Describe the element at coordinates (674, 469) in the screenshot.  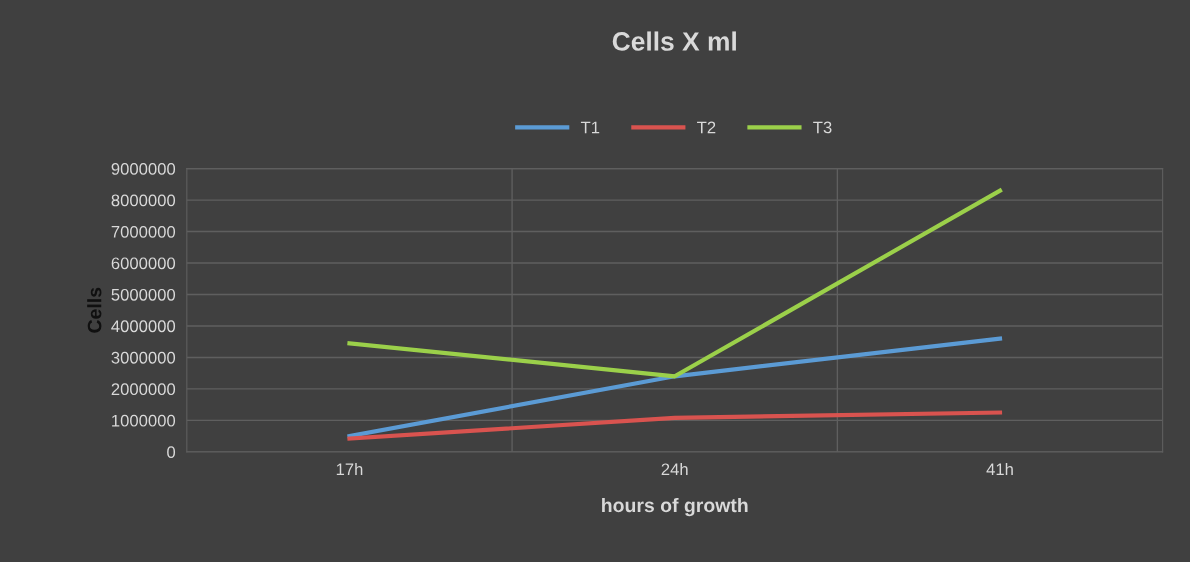
I see `x-tick-label: 24h` at that location.